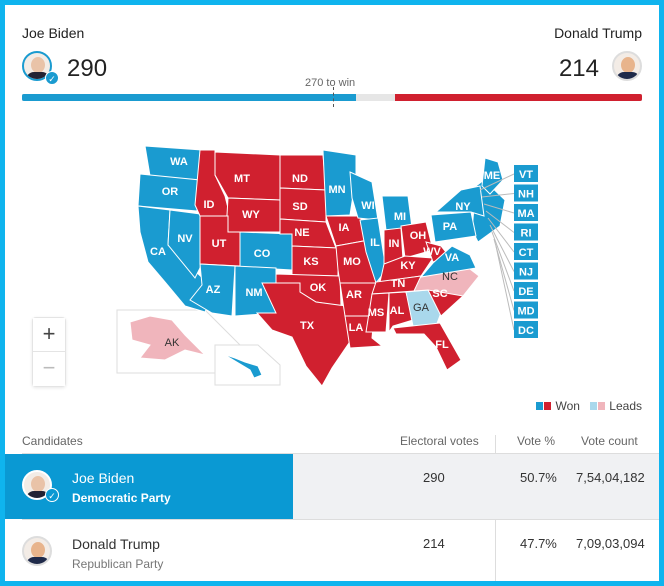 The height and width of the screenshot is (586, 664). Describe the element at coordinates (53, 33) in the screenshot. I see `biden-name: Joe Biden` at that location.